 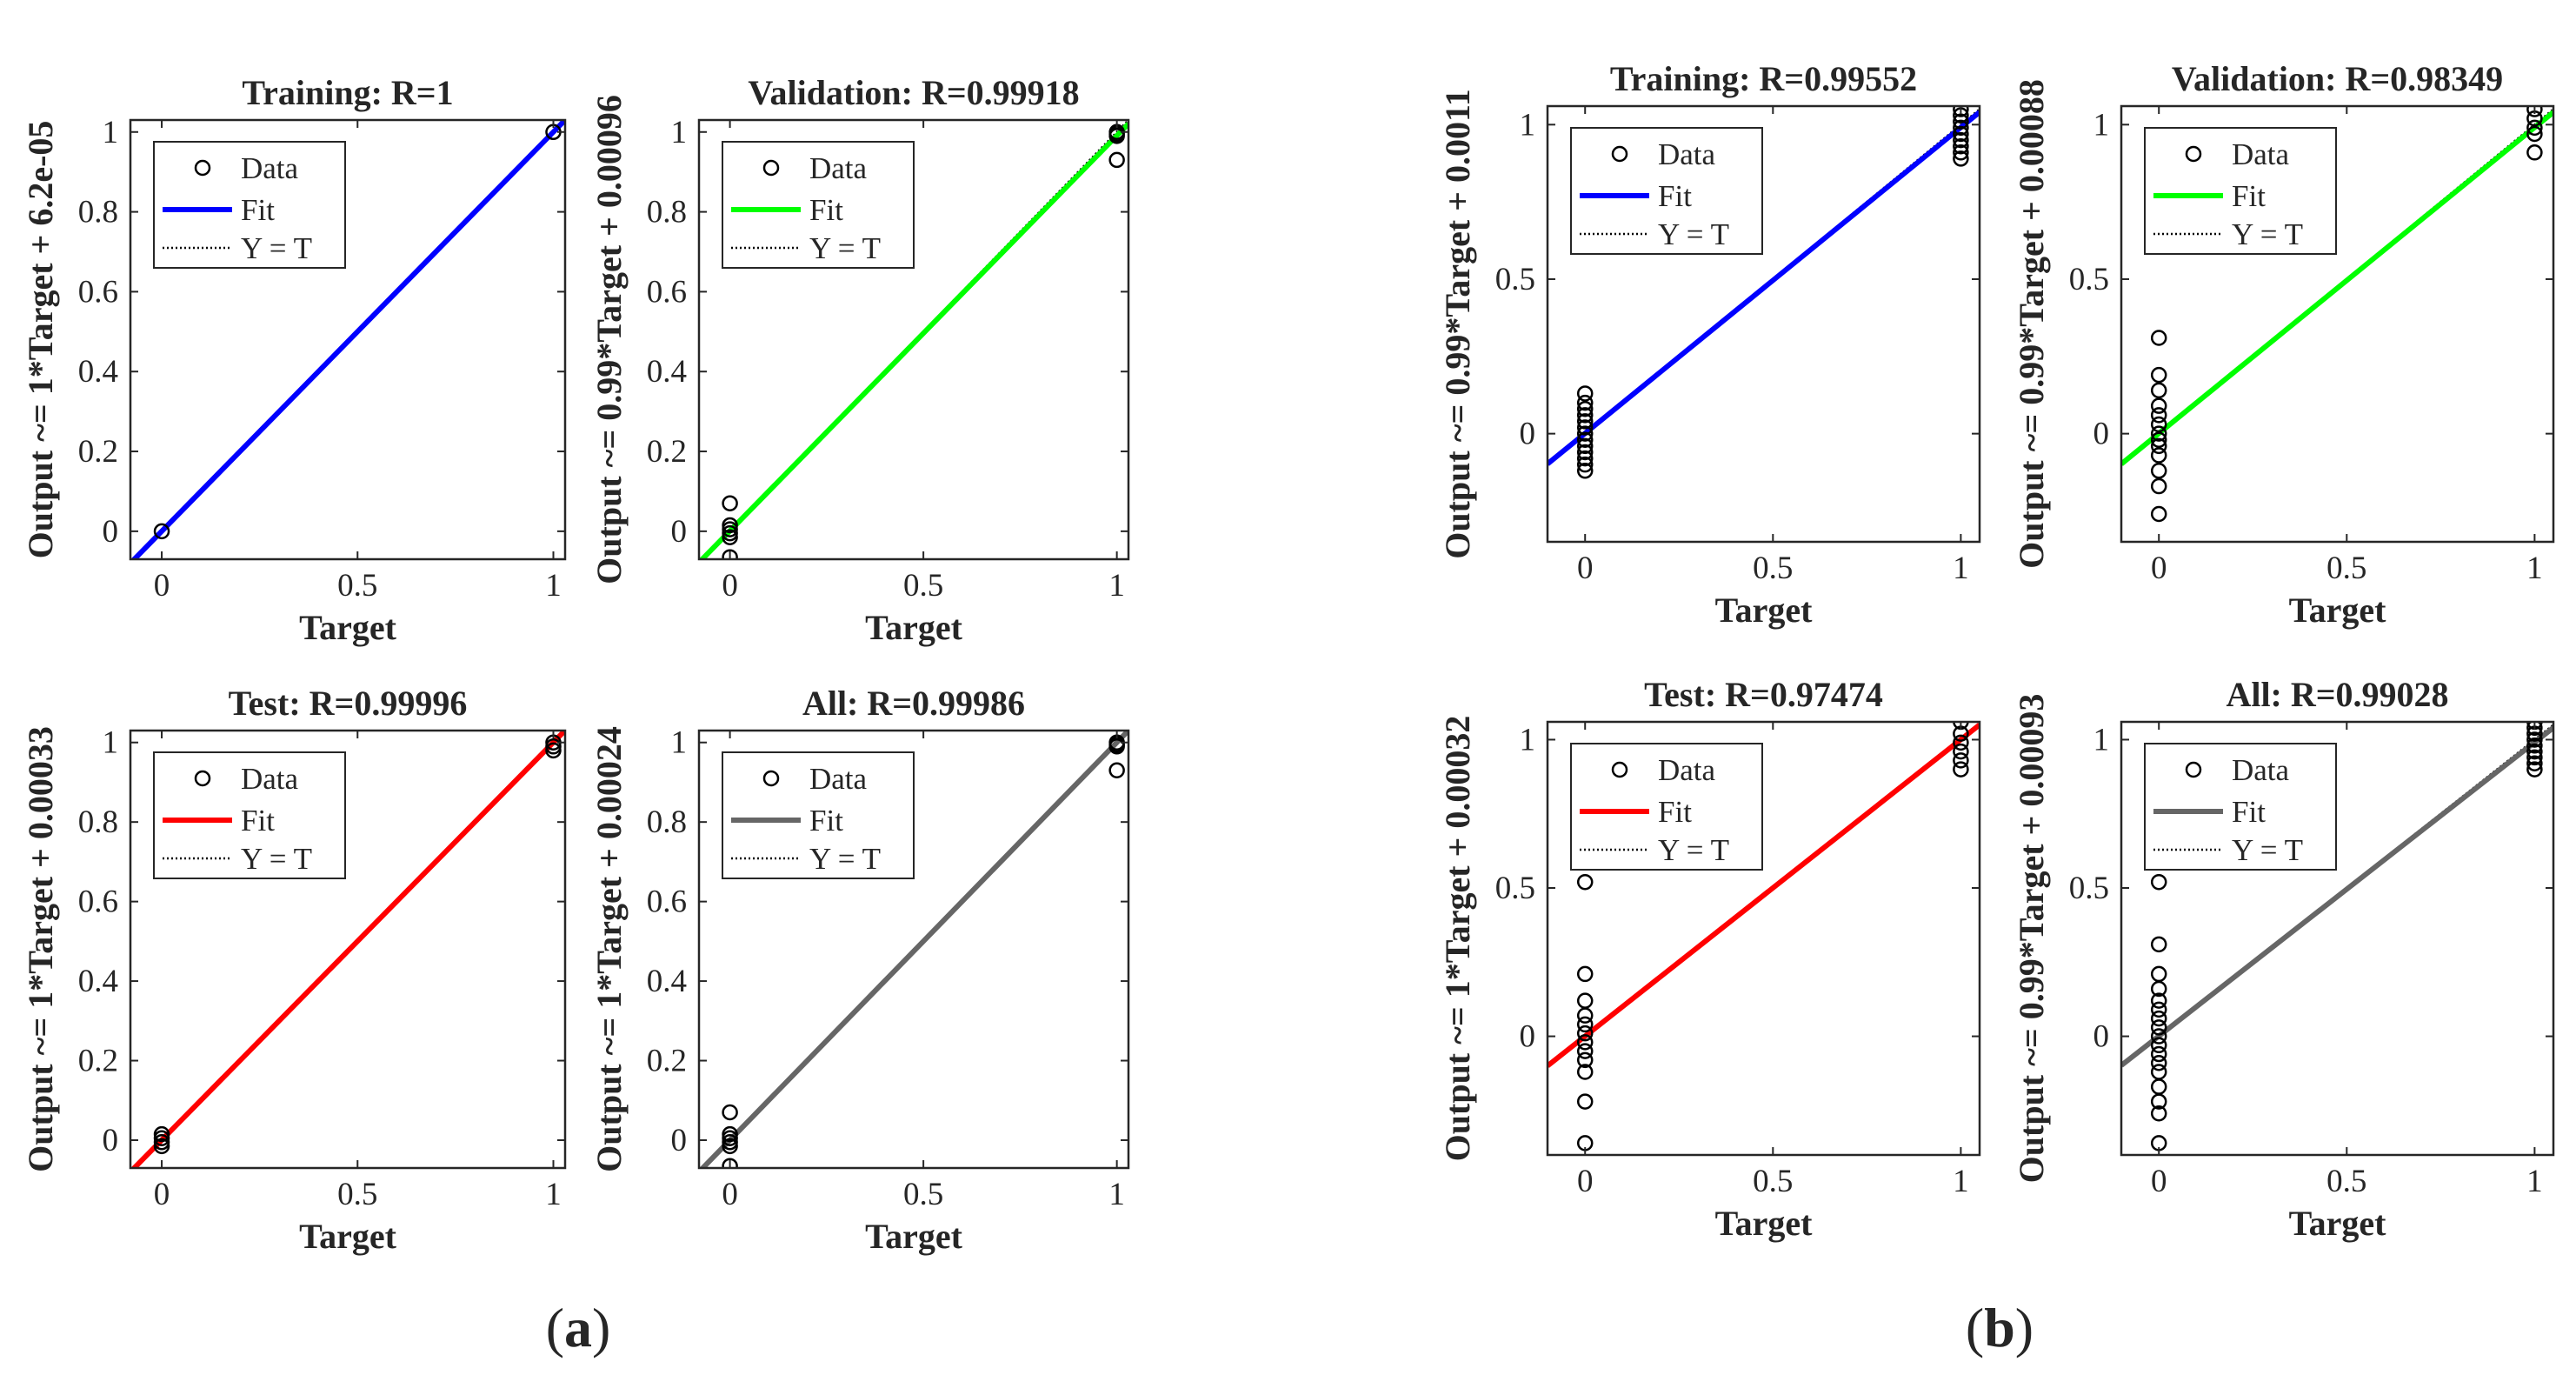 I want to click on y-axis-label: Output ~= 1*Target + 6.2e-05, so click(x=40, y=340).